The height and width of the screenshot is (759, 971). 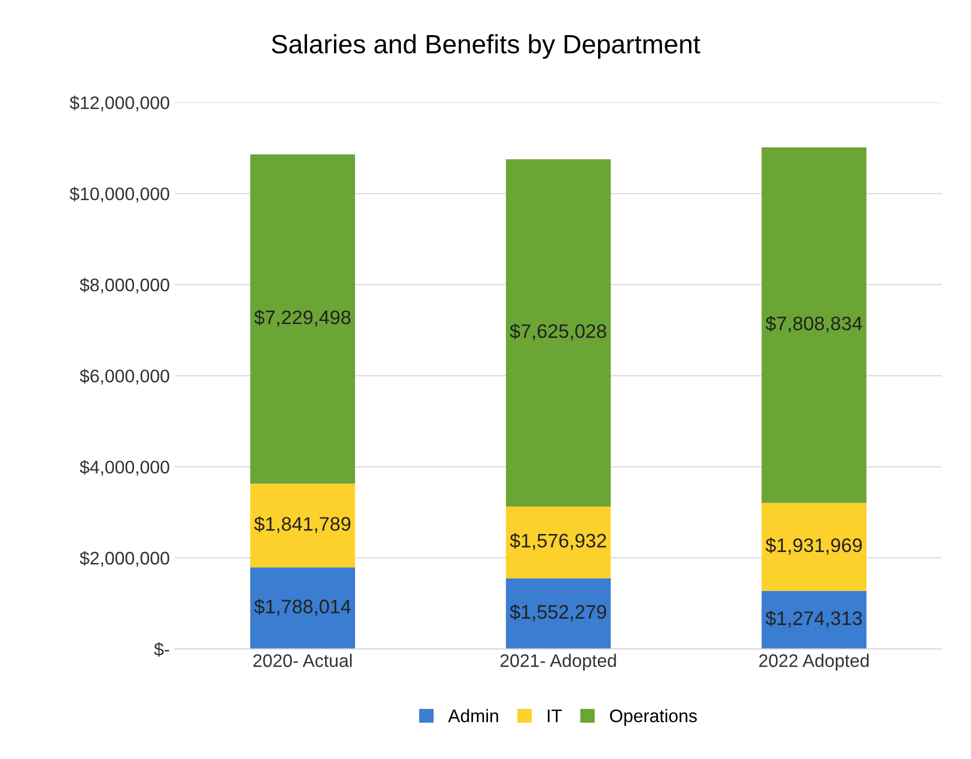 I want to click on y-tick-label: $2,000,000, so click(x=125, y=559).